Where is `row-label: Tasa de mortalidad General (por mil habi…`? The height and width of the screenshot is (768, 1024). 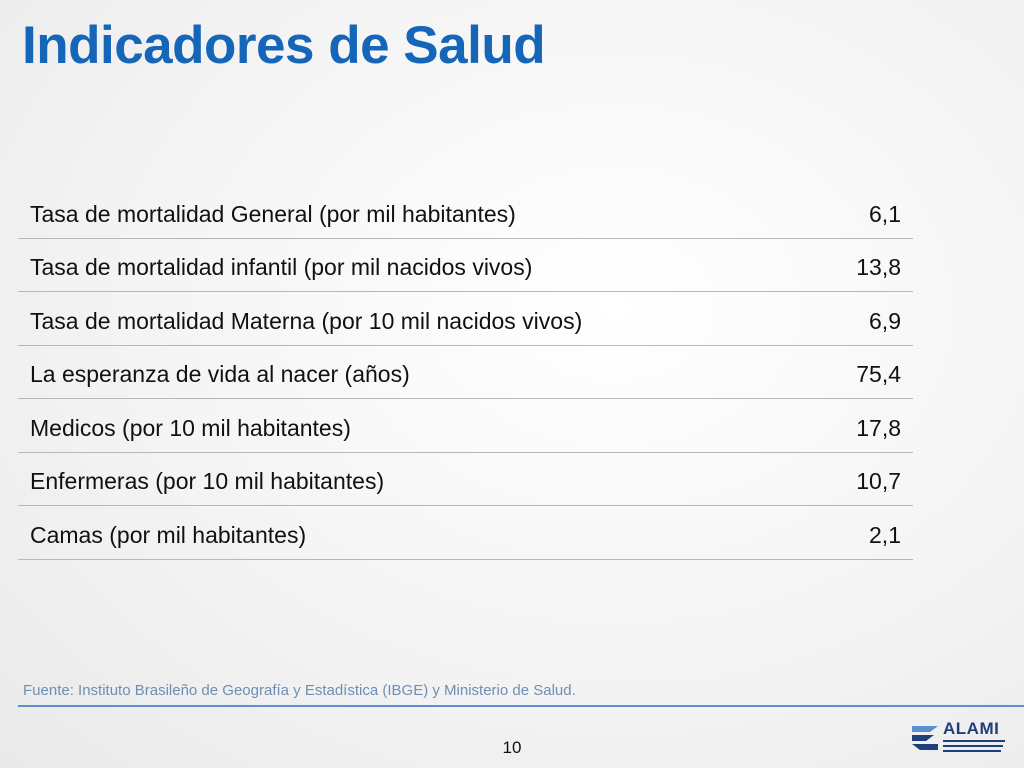 row-label: Tasa de mortalidad General (por mil habi… is located at coordinates (273, 213).